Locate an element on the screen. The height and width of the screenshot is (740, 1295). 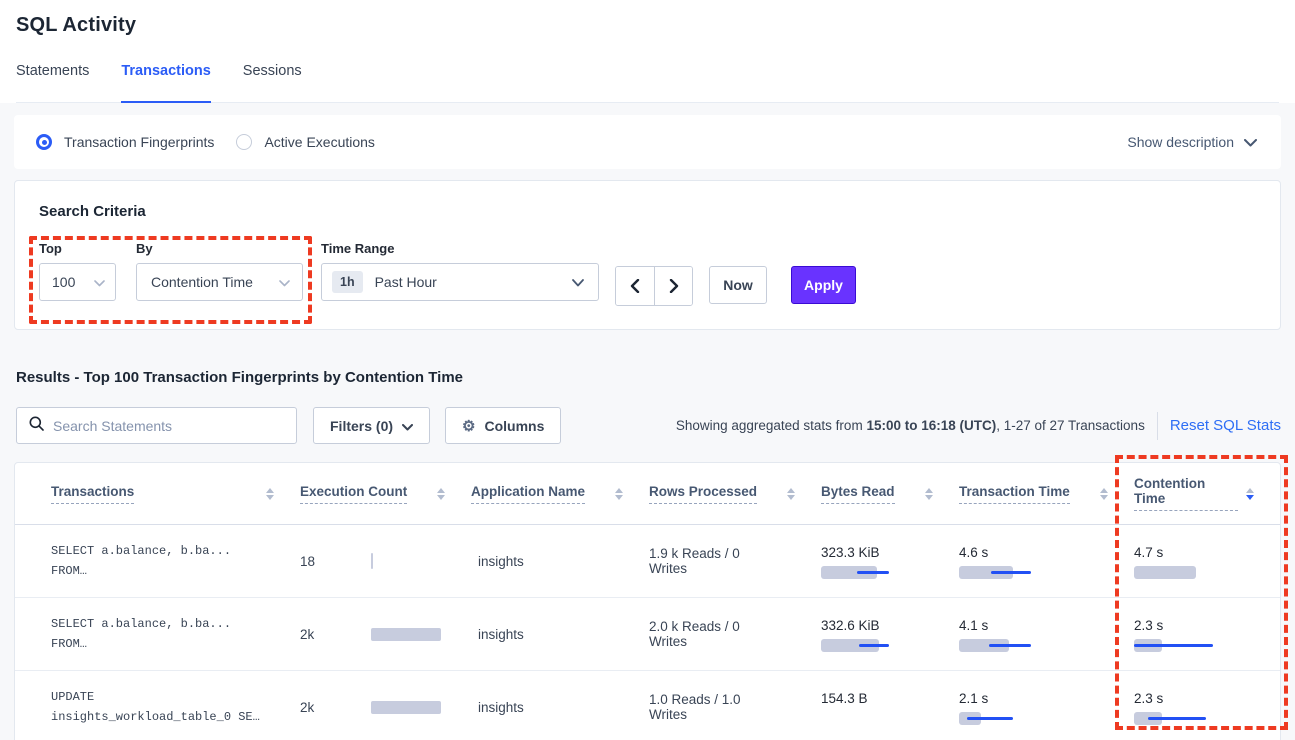
radio-active-executions: Active Executions is located at coordinates (305, 142).